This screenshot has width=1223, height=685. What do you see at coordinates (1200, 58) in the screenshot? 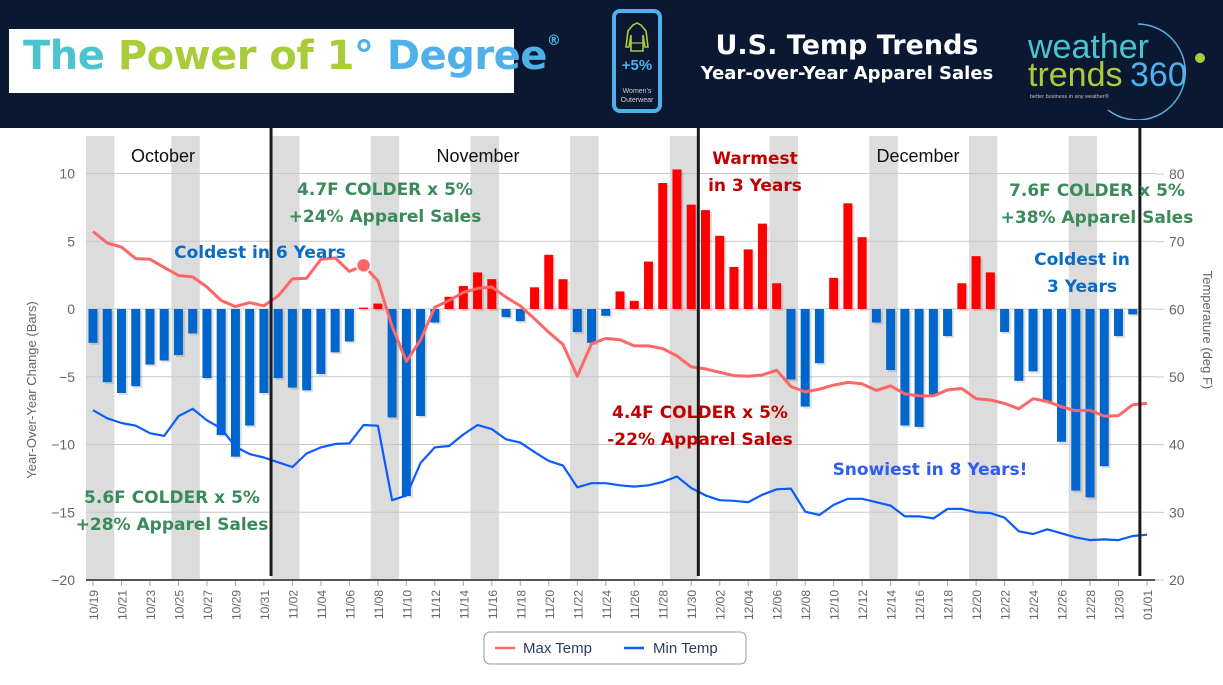
I see `logo-dot` at bounding box center [1200, 58].